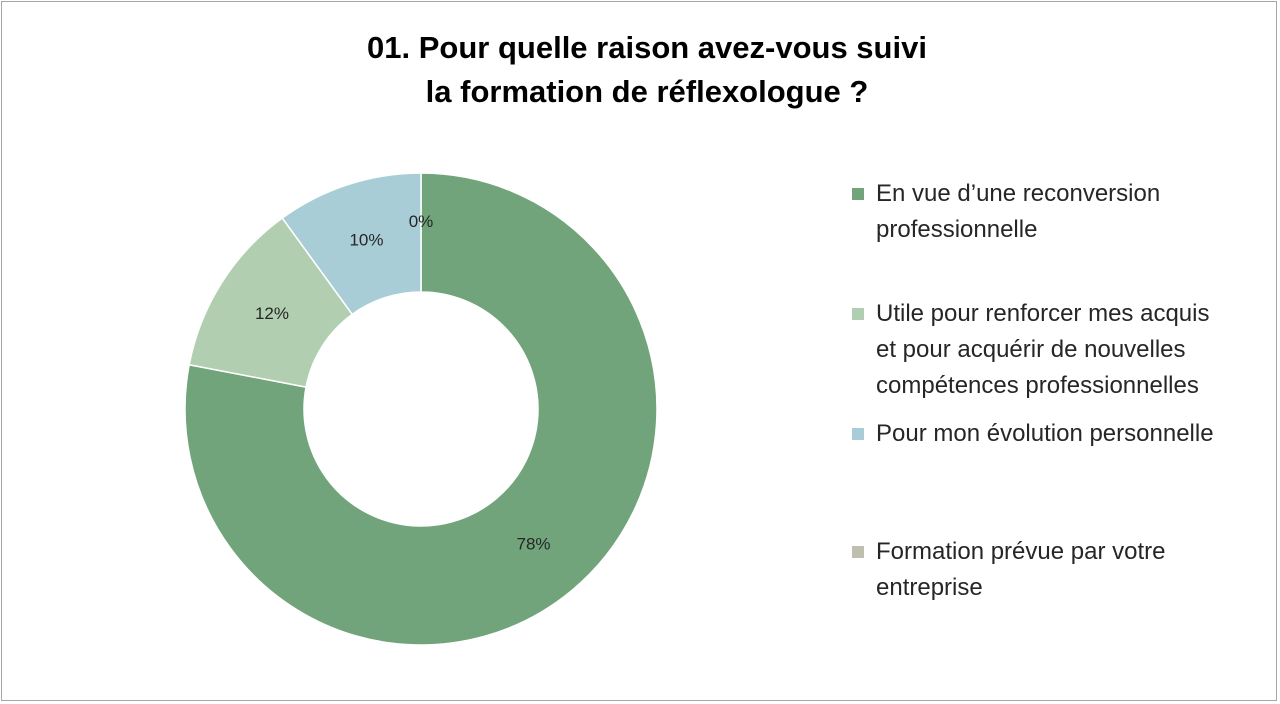  I want to click on legend-label-line: entreprise, so click(929, 587).